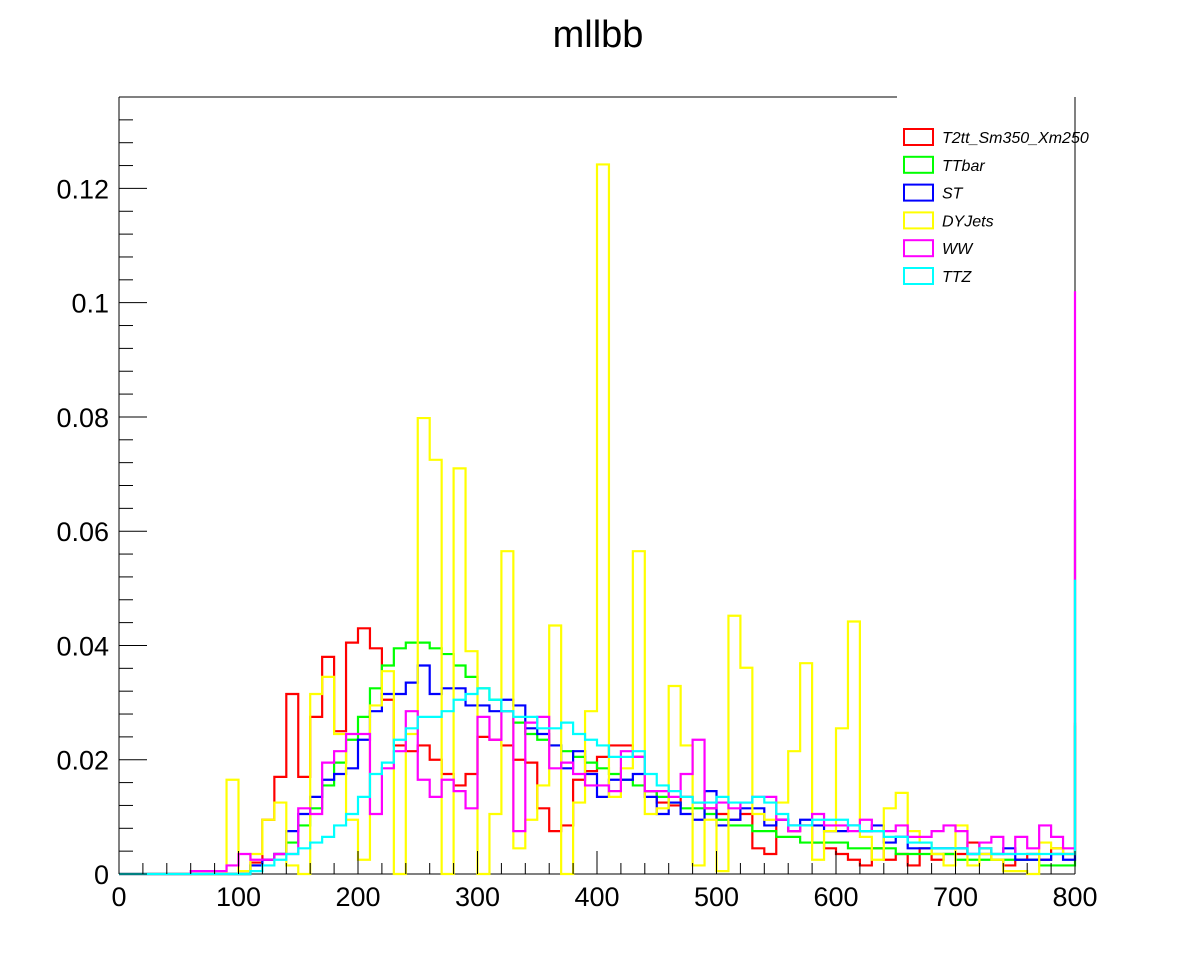  I want to click on x-tick-label-8: 800, so click(1074, 897).